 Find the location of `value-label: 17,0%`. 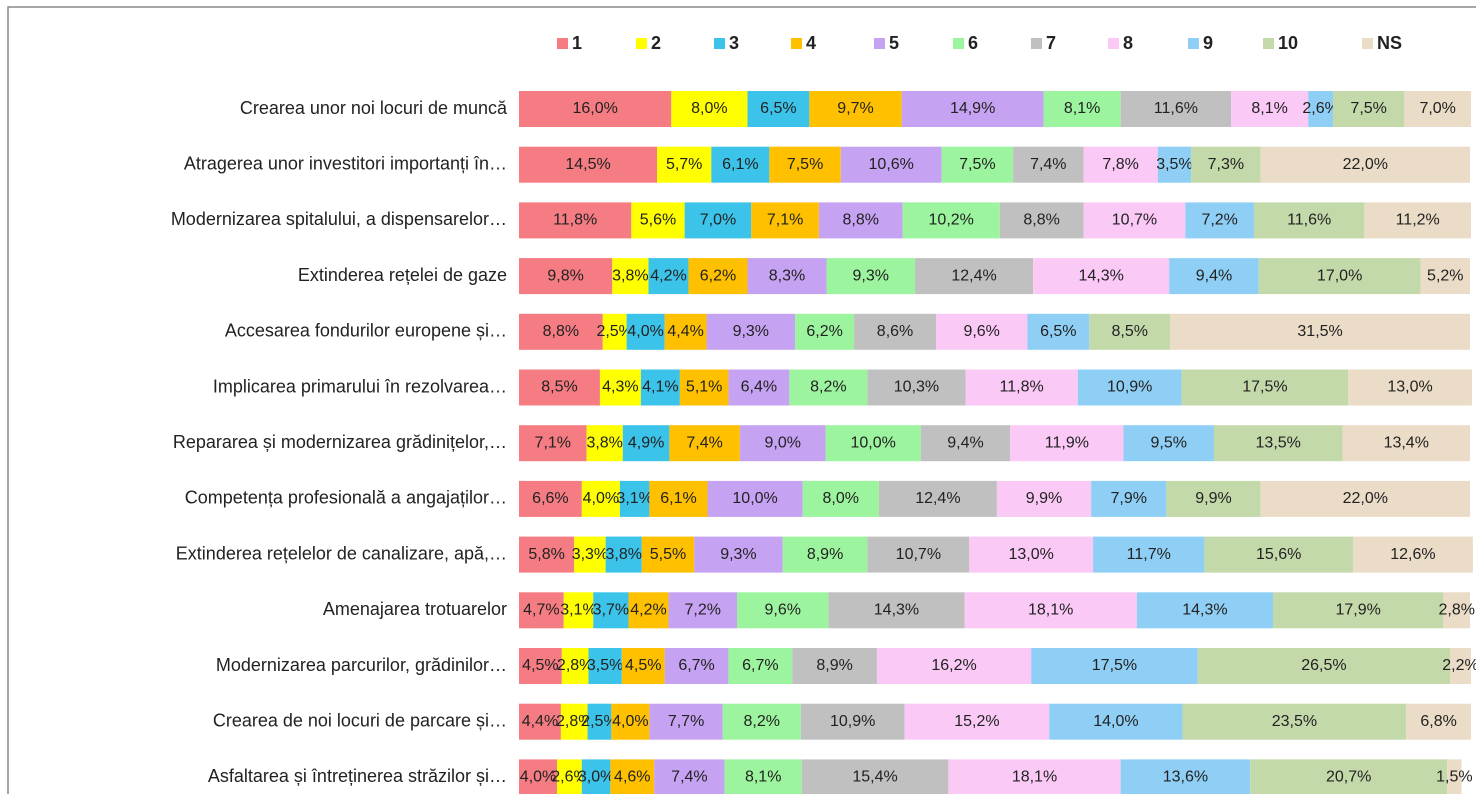

value-label: 17,0% is located at coordinates (1339, 275).